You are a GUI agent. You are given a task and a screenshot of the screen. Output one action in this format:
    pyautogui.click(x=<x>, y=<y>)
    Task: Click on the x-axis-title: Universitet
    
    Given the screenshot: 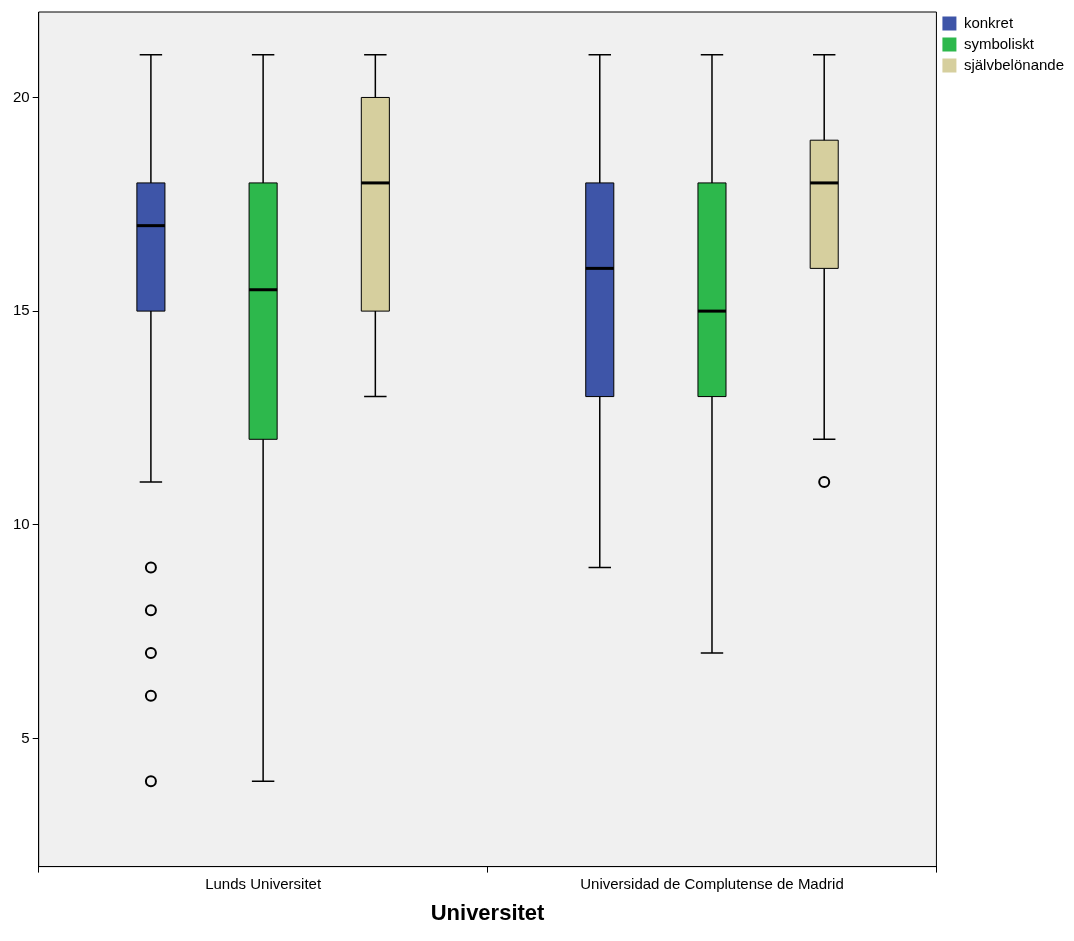 What is the action you would take?
    pyautogui.click(x=488, y=912)
    